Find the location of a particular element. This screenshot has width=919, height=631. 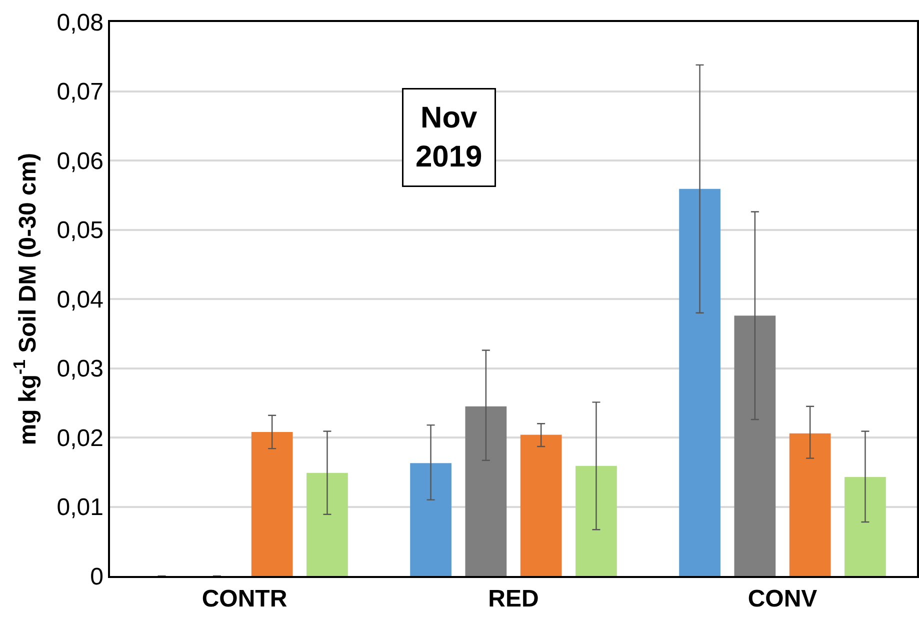

x-tick-label: CONV is located at coordinates (783, 599).